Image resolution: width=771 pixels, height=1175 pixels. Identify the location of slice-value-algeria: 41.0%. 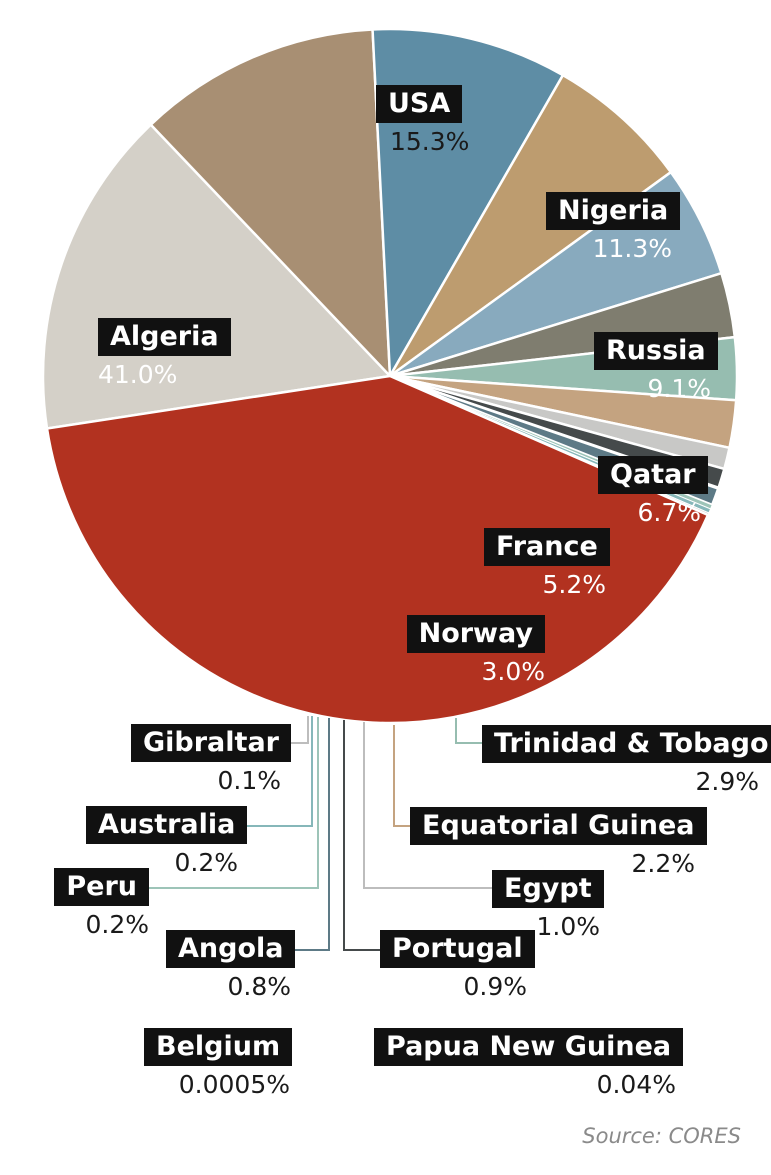
(138, 374).